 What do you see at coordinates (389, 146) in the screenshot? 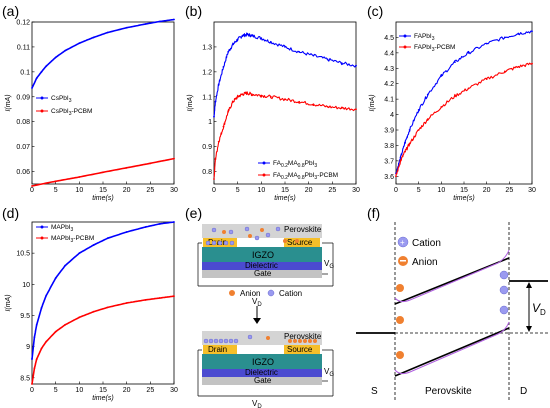
I see `y-tick-label: 3.8` at bounding box center [389, 146].